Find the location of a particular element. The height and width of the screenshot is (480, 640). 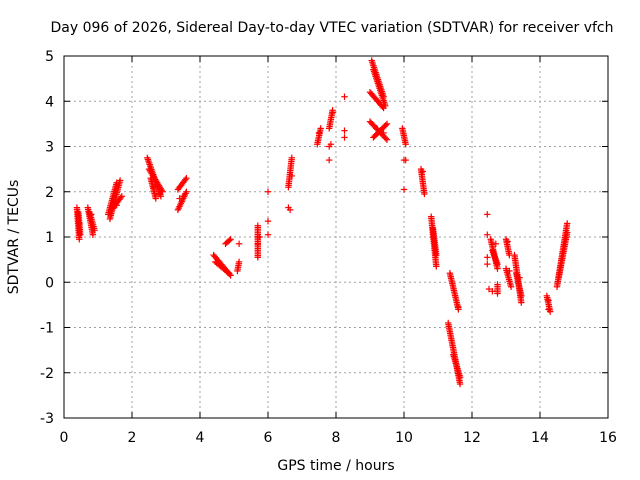

x-tick-label: 8 is located at coordinates (336, 438).